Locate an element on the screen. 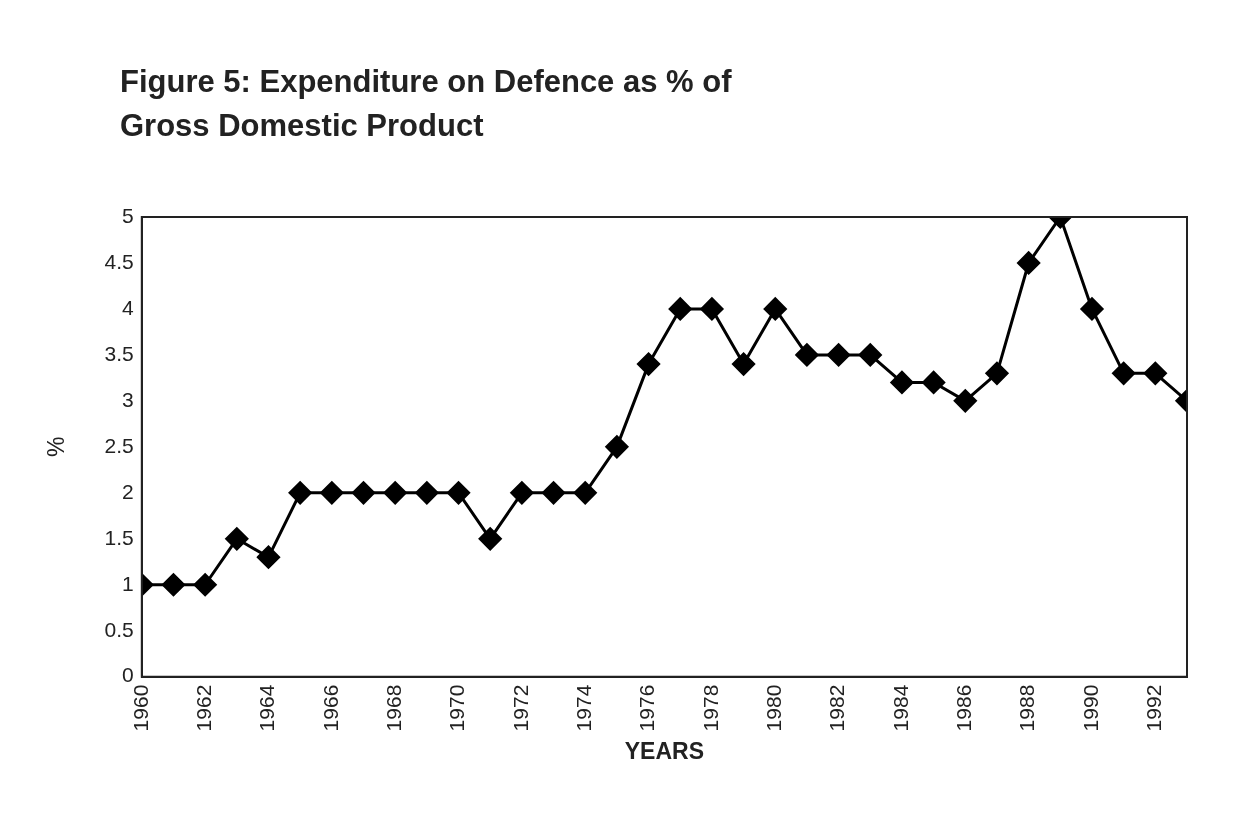  x-tick-label: 1992 is located at coordinates (1154, 708).